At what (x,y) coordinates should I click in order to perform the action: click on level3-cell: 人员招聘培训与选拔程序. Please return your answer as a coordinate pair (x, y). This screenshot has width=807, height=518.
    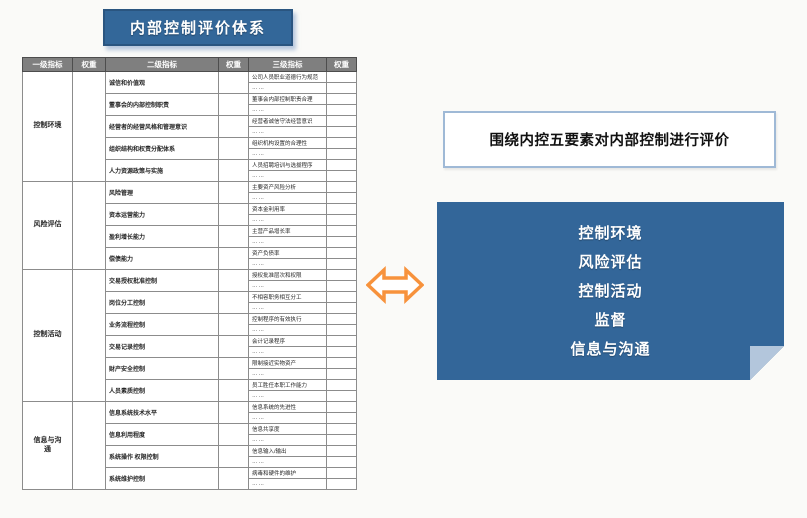
    Looking at the image, I should click on (287, 165).